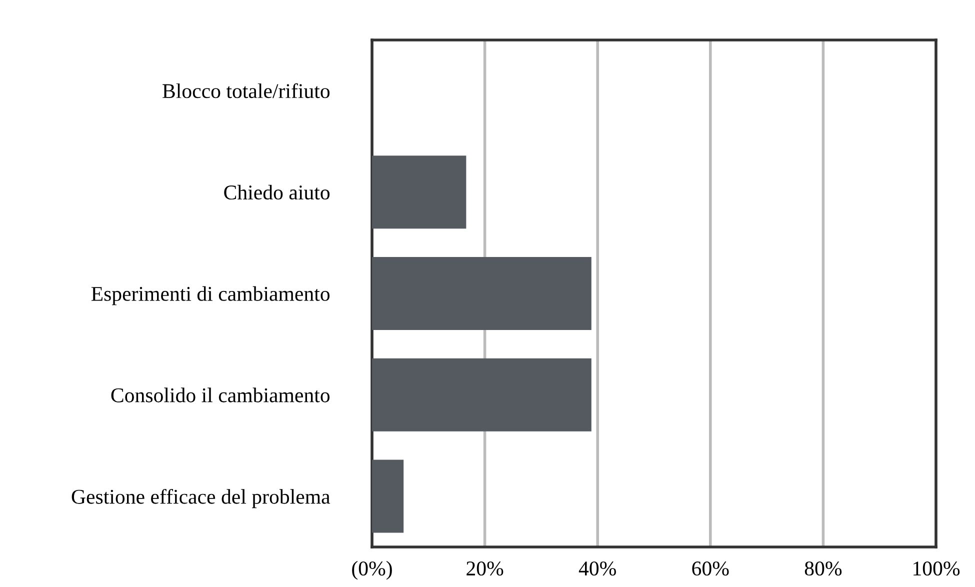  What do you see at coordinates (937, 568) in the screenshot?
I see `x-tick-label: 100%` at bounding box center [937, 568].